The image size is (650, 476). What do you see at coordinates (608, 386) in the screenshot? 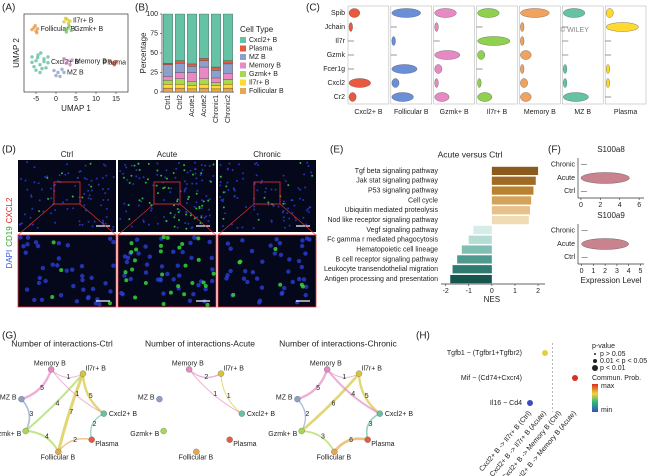
I see `colorbar-label: max` at bounding box center [608, 386].